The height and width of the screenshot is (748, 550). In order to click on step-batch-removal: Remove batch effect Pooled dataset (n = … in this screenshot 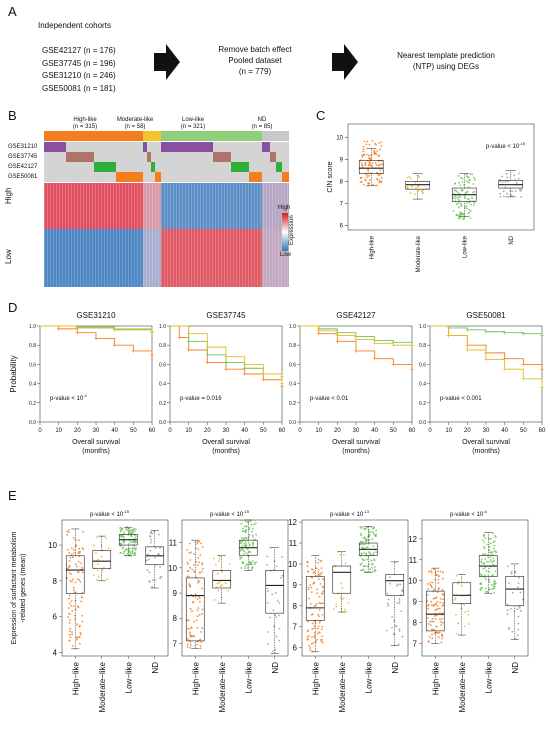, I will do `click(255, 60)`.